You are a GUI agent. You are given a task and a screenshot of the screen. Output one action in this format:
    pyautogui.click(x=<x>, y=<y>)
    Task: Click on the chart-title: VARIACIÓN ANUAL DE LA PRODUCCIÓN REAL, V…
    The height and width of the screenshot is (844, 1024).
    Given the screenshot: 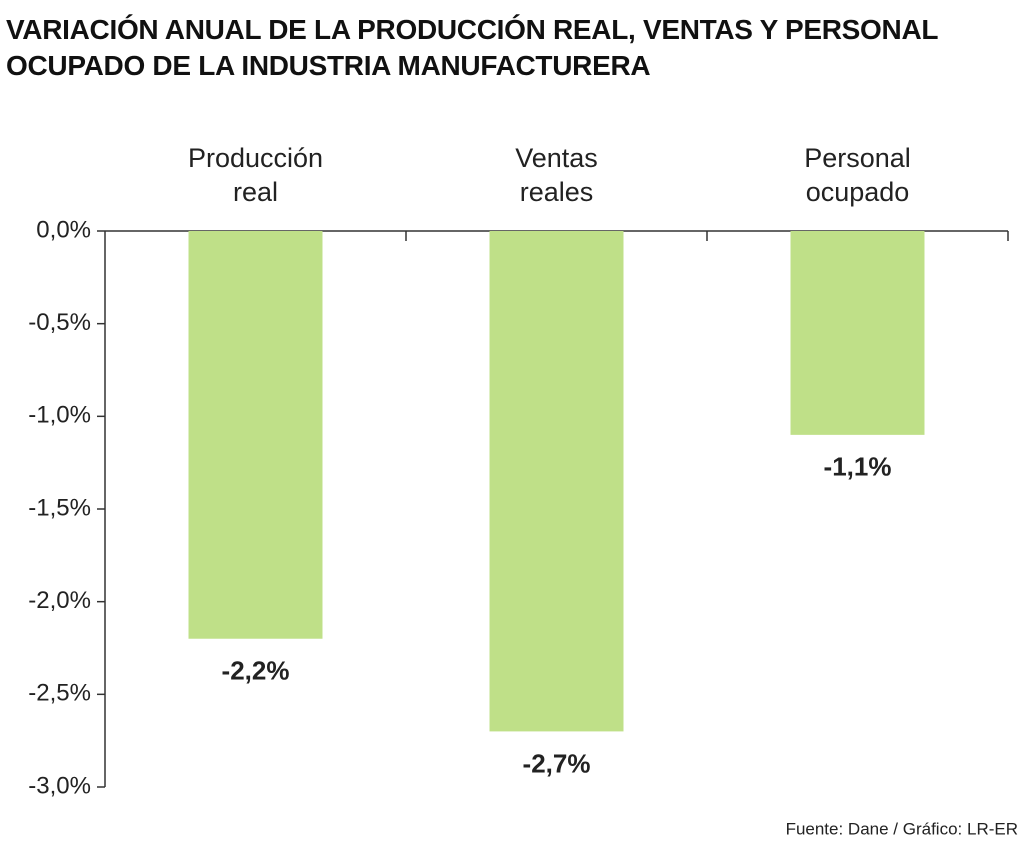 What is the action you would take?
    pyautogui.click(x=472, y=47)
    